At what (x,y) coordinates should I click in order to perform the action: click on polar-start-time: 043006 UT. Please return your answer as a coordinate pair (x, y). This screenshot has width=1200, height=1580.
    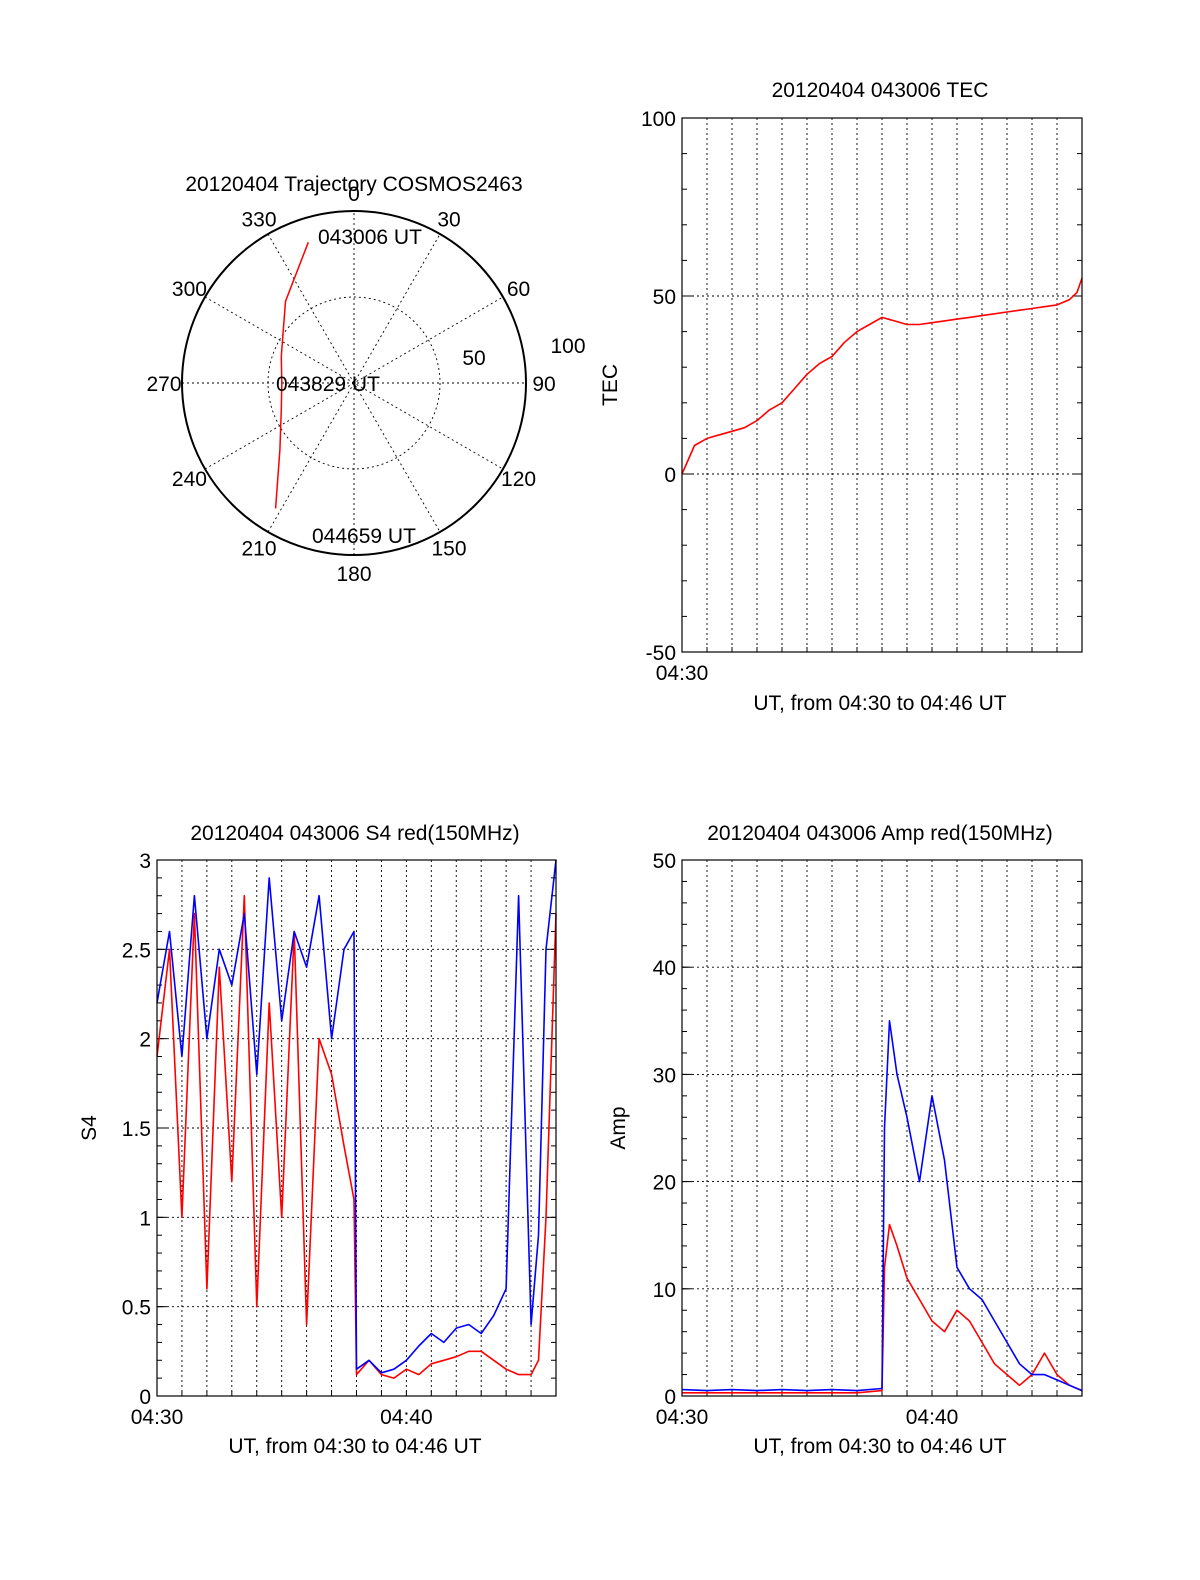
    Looking at the image, I should click on (370, 237).